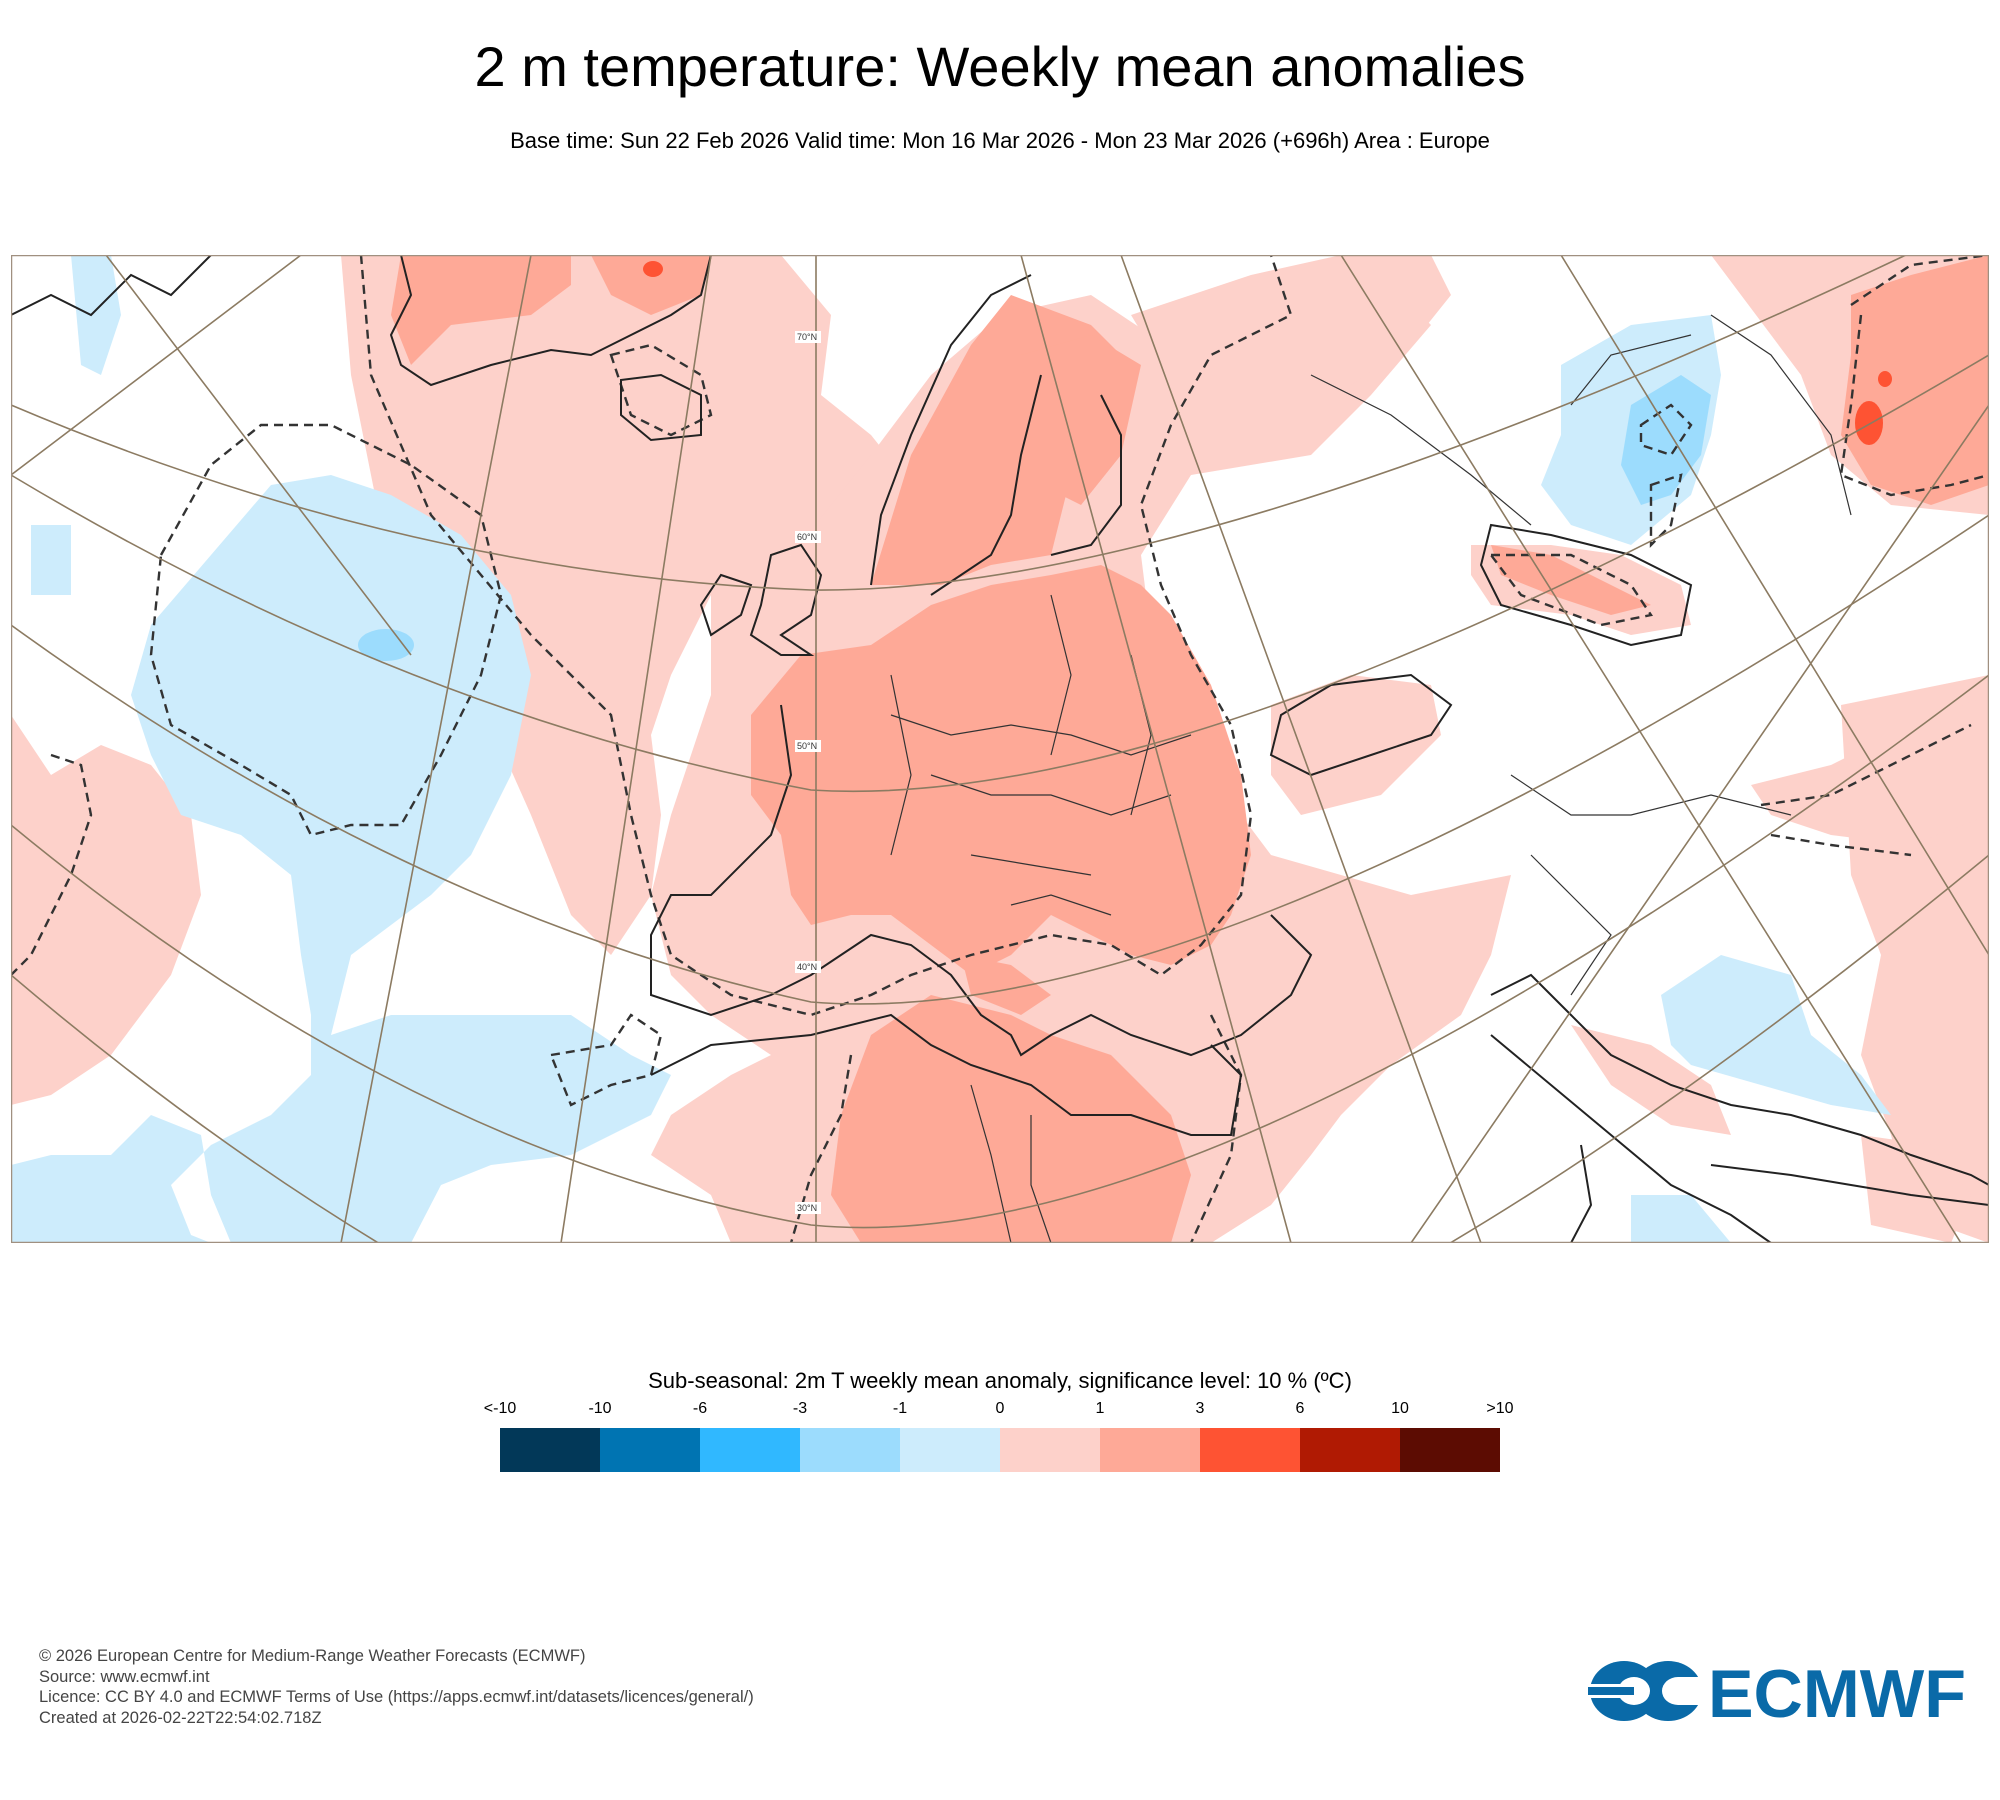 This screenshot has width=2000, height=1800. I want to click on legend-tick: -1, so click(900, 1408).